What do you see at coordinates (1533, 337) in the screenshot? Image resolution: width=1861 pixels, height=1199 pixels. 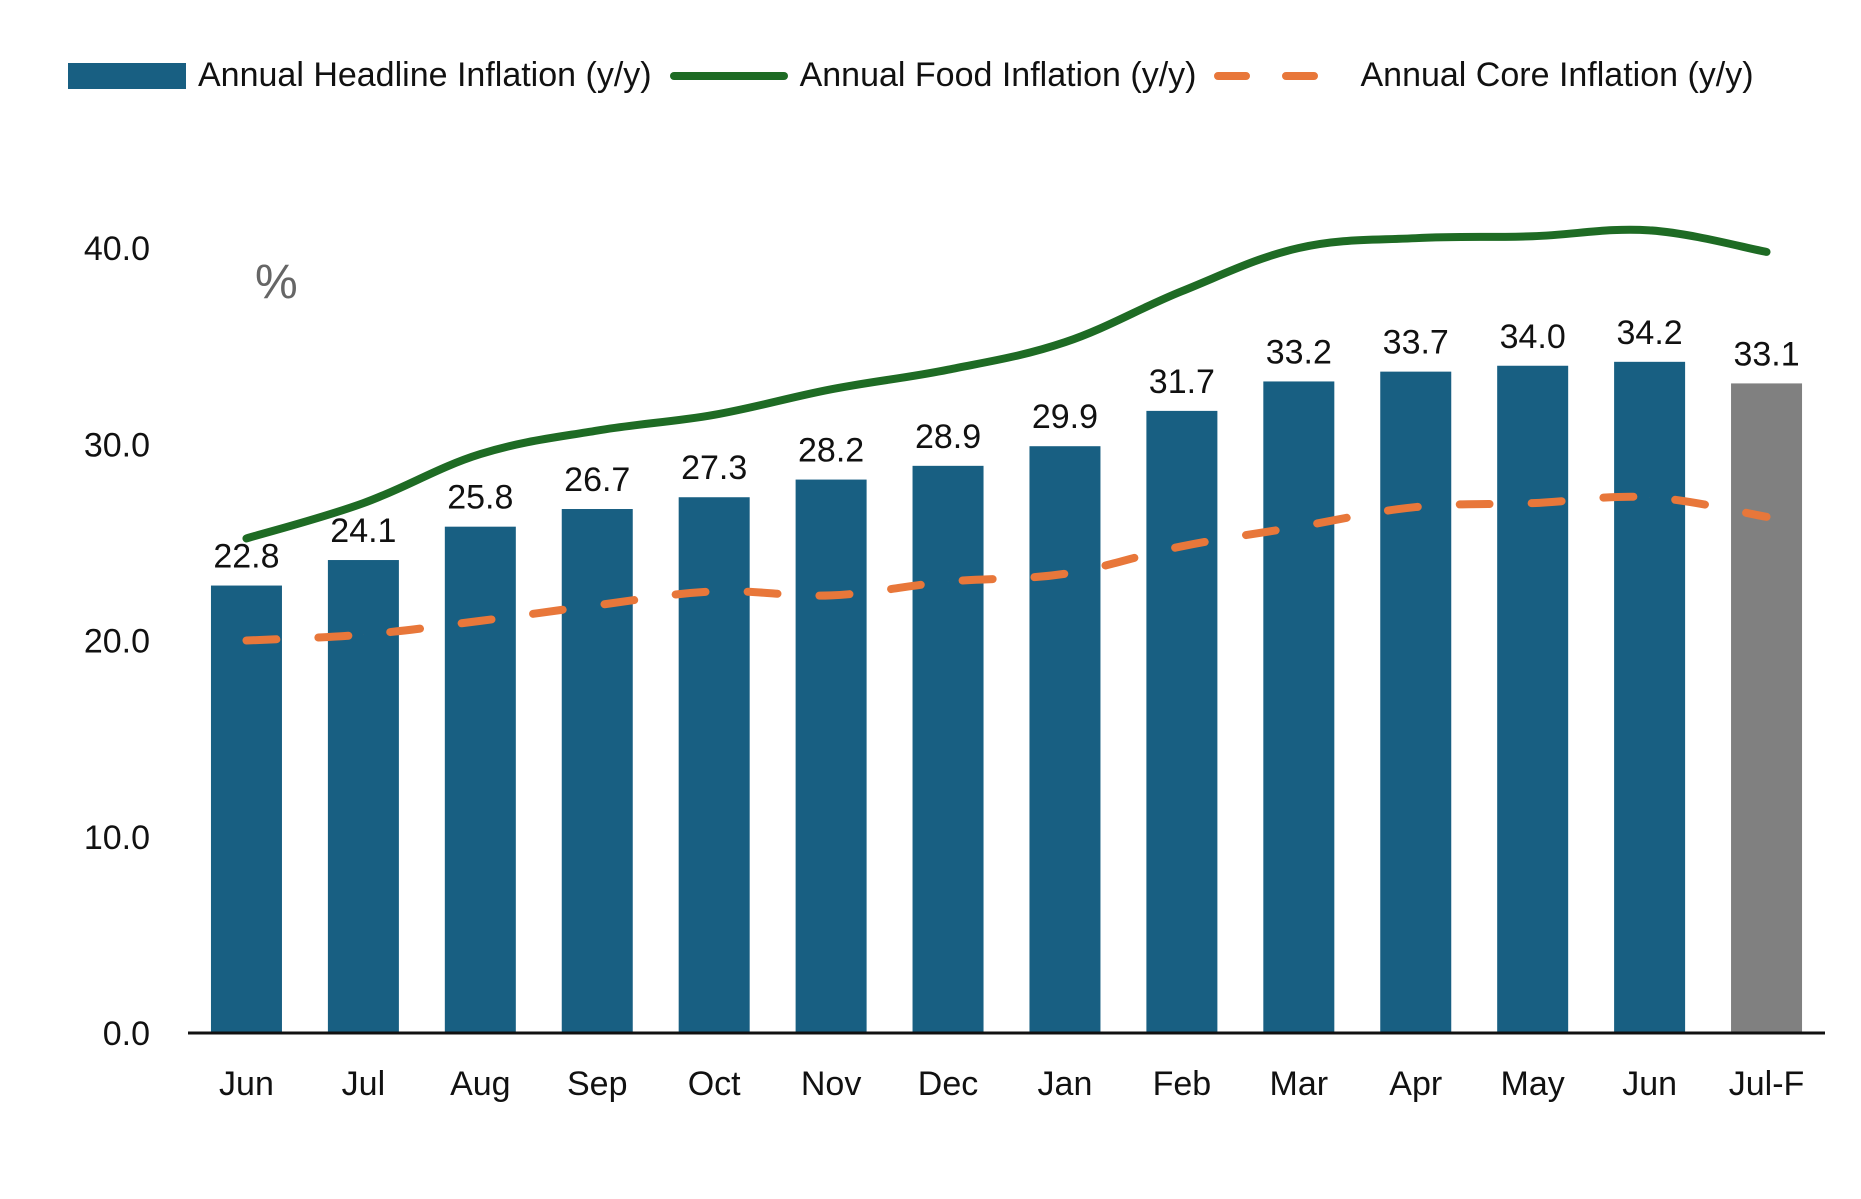 I see `bar-data-label: 34.0` at bounding box center [1533, 337].